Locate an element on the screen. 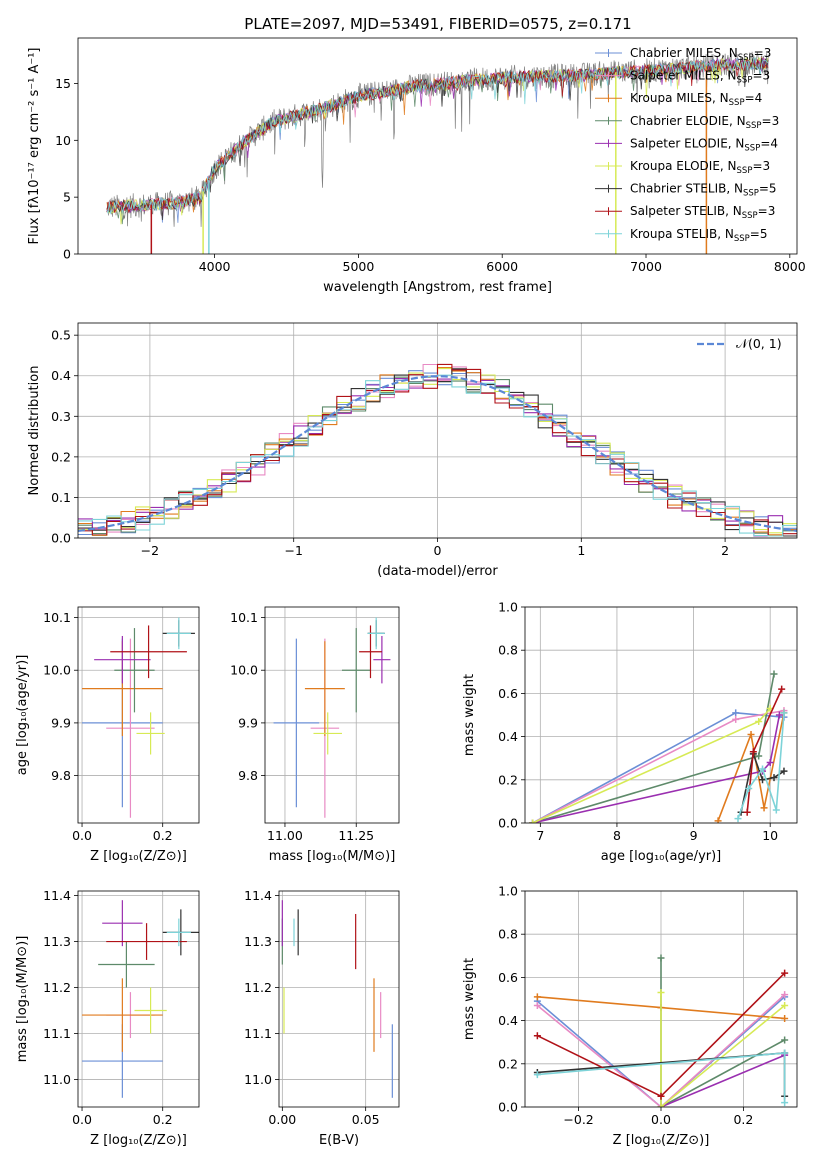  legend-entry: Chabrier MILES, NSSP=3 is located at coordinates (700, 54).